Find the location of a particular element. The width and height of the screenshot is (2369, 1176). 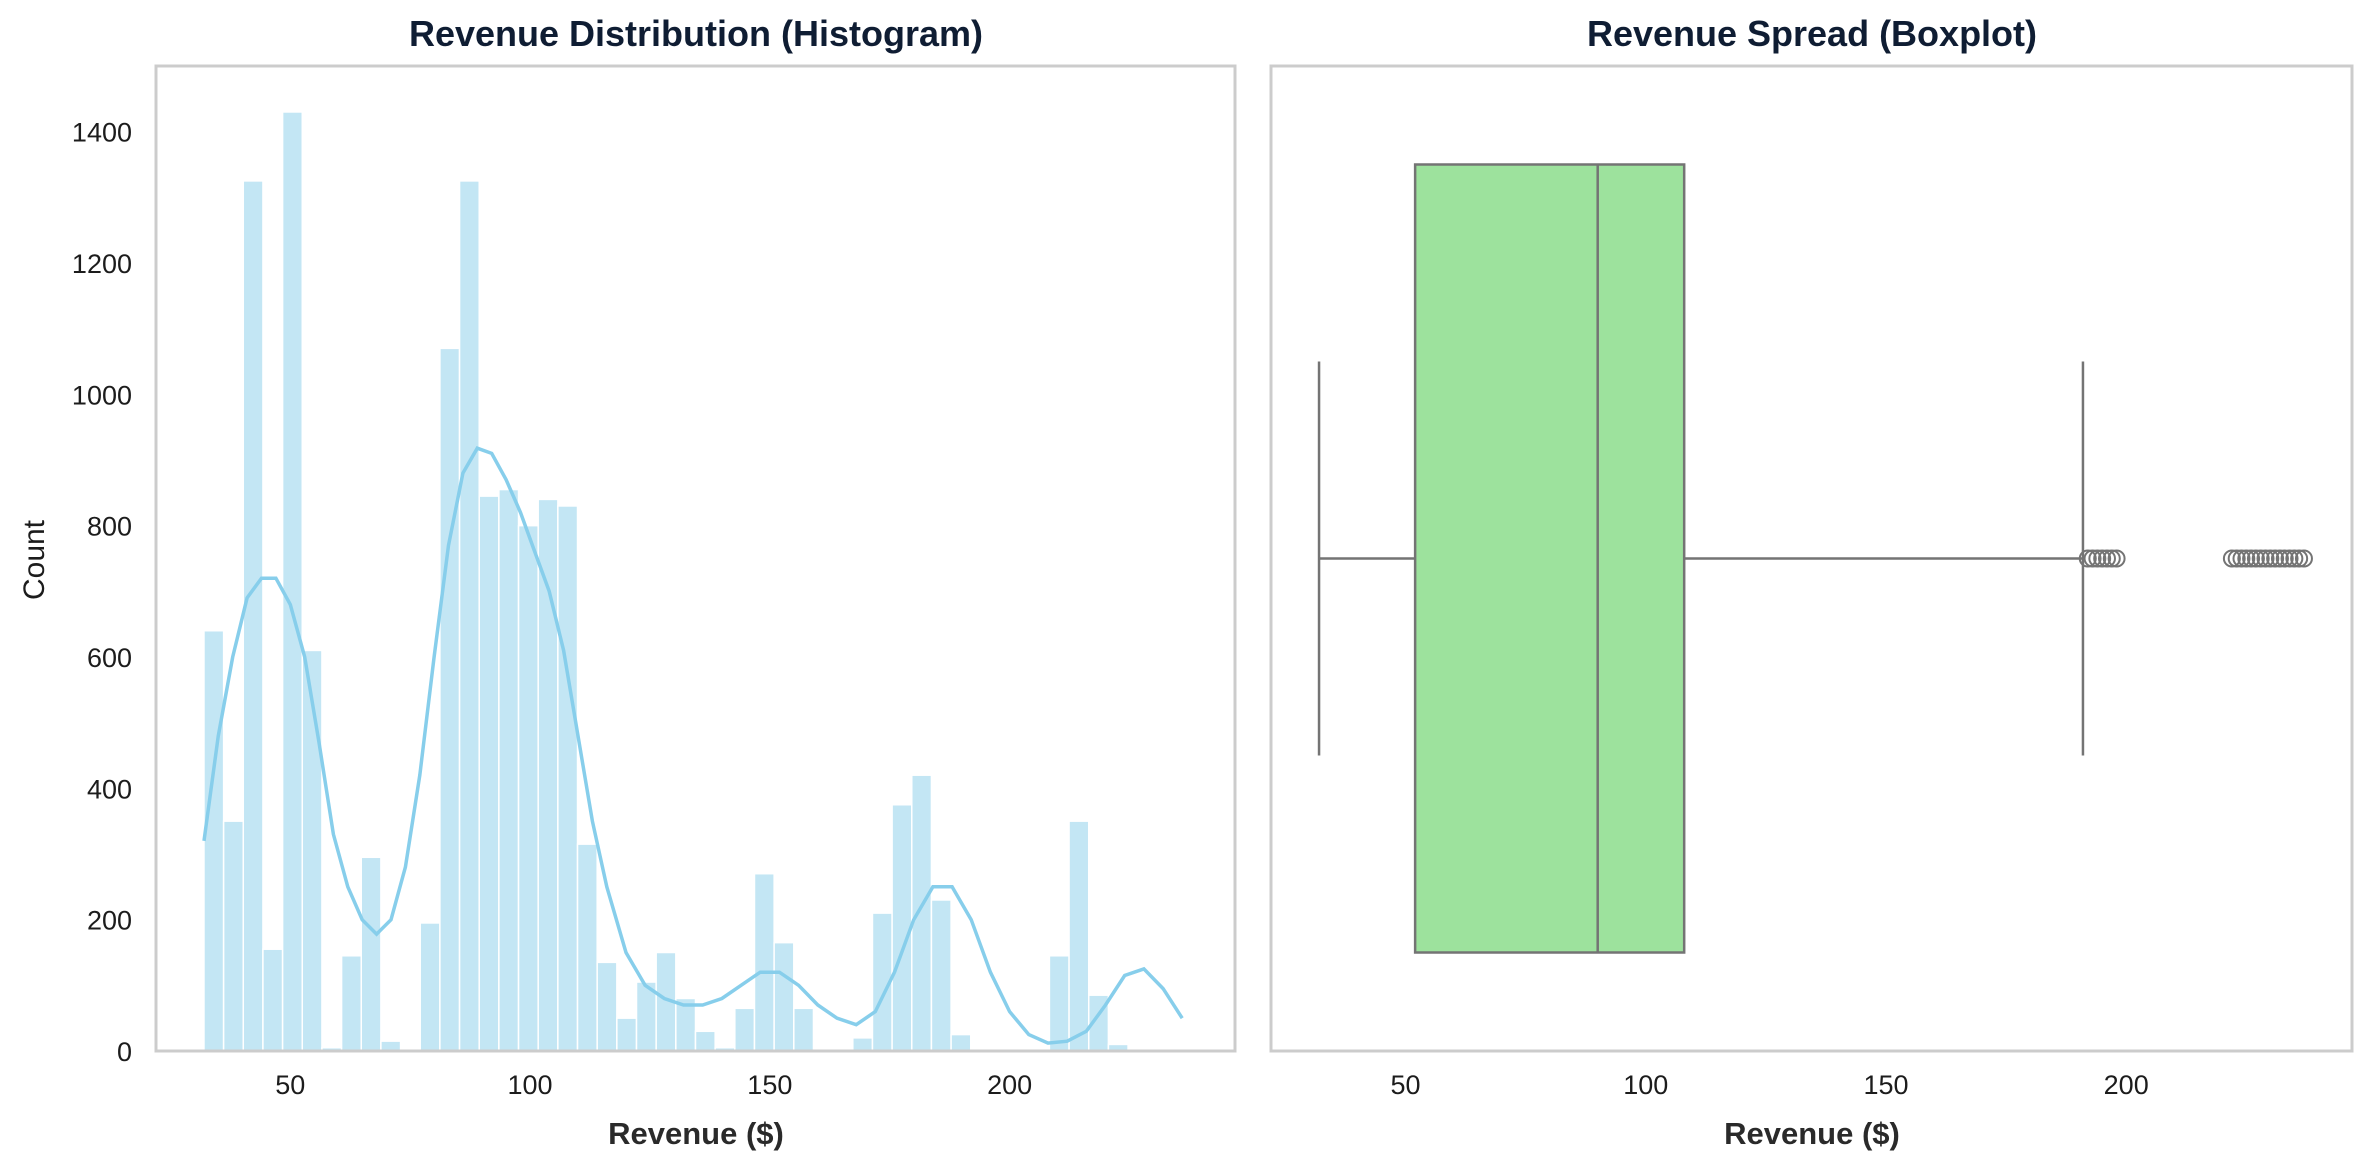

y-tick-label: 1000 is located at coordinates (102, 395).